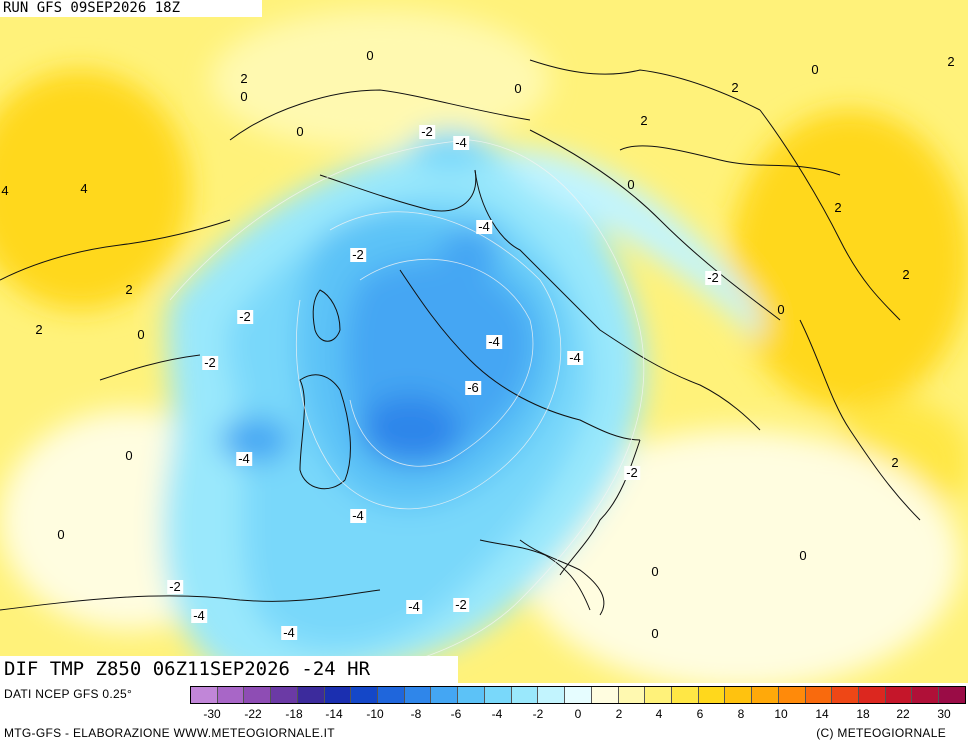 The image size is (968, 745). What do you see at coordinates (741, 714) in the screenshot?
I see `scale-tick-label: 8` at bounding box center [741, 714].